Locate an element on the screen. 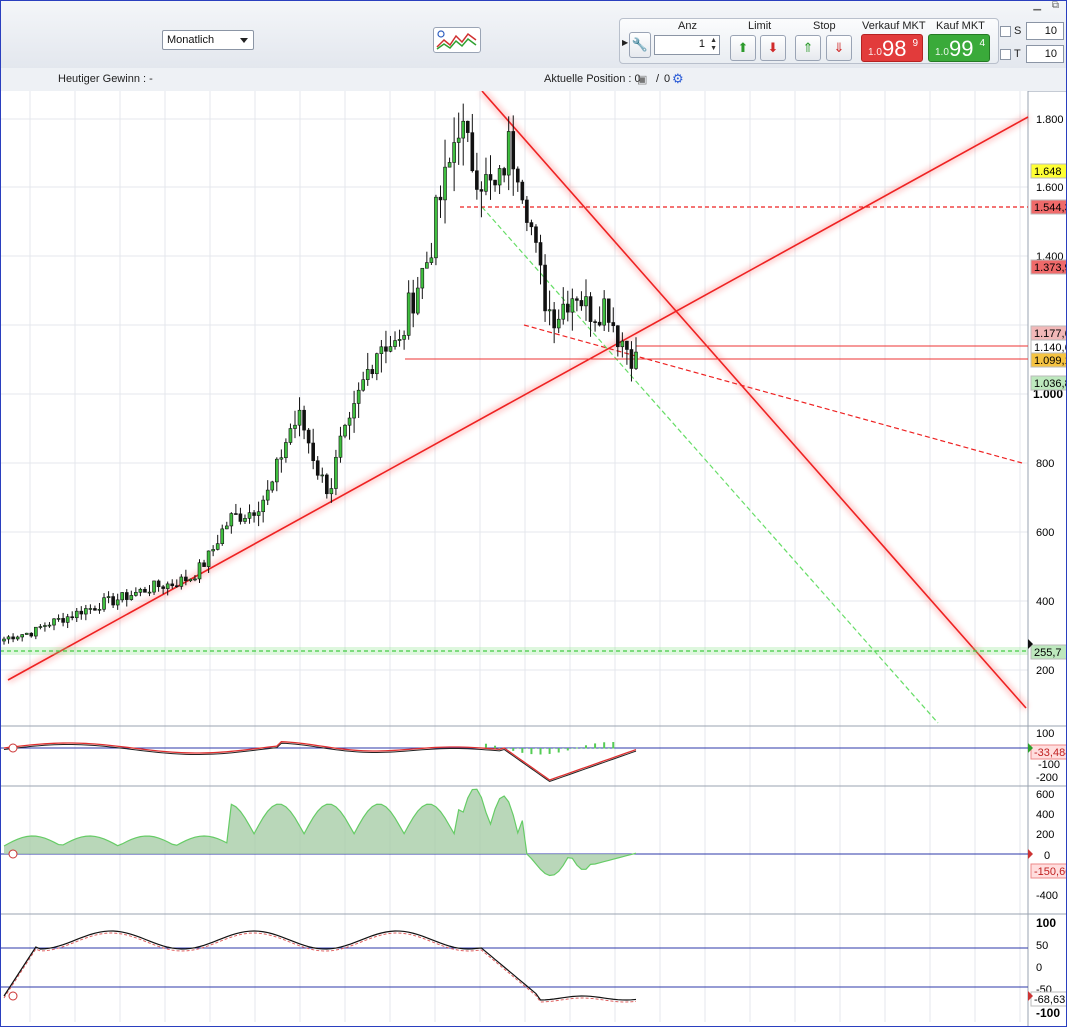 The image size is (1067, 1030). macd-indicator is located at coordinates (320, 762).